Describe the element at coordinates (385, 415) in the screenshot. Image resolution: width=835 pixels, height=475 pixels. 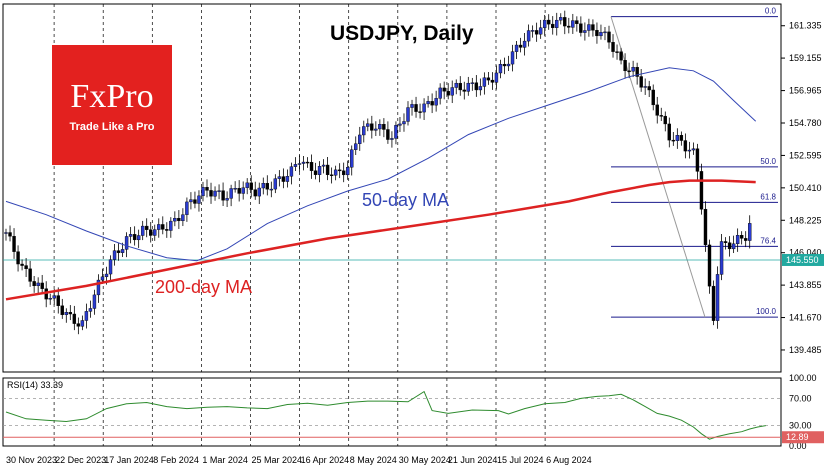
I see `rsi-line` at that location.